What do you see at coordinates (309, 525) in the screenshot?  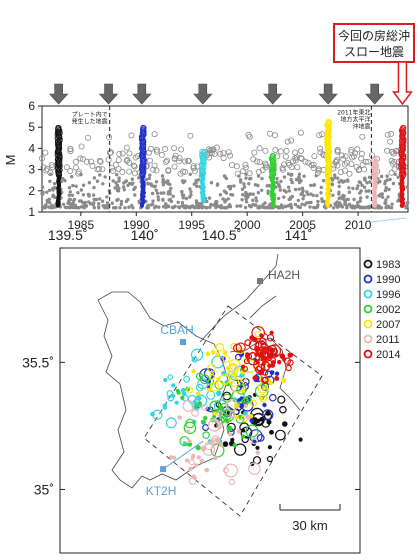 I see `scale-bar-label: 30 km` at bounding box center [309, 525].